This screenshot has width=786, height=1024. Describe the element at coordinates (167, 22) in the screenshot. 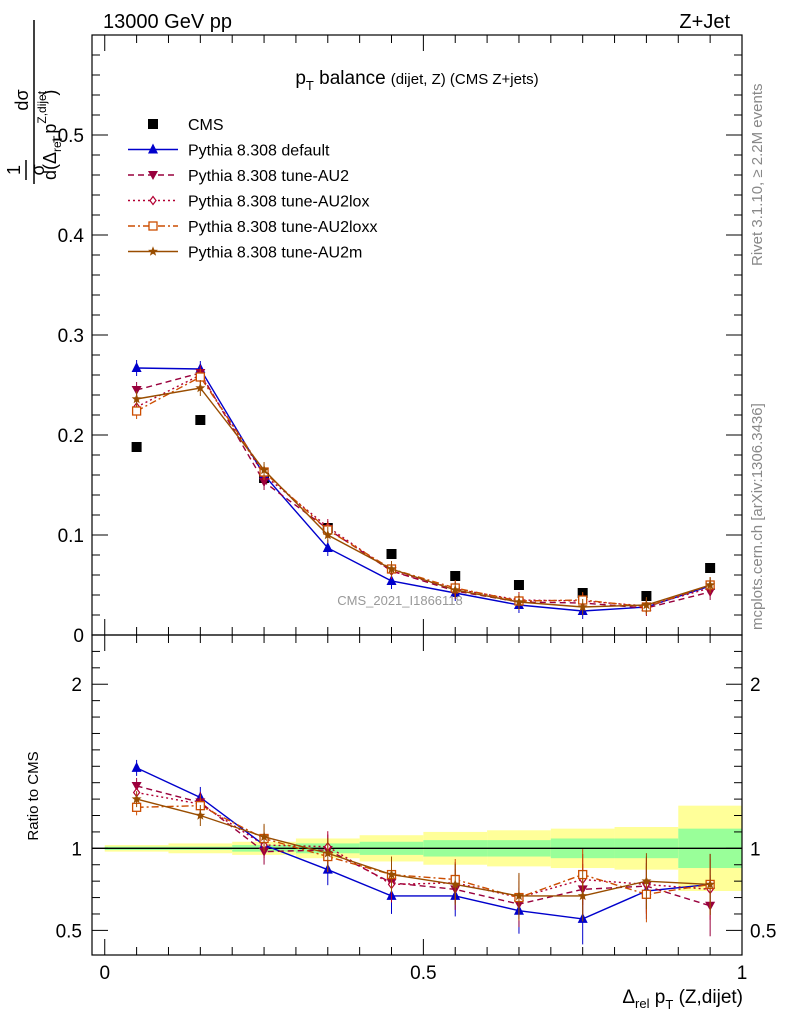

I see `header-left: 13000 GeV pp` at that location.